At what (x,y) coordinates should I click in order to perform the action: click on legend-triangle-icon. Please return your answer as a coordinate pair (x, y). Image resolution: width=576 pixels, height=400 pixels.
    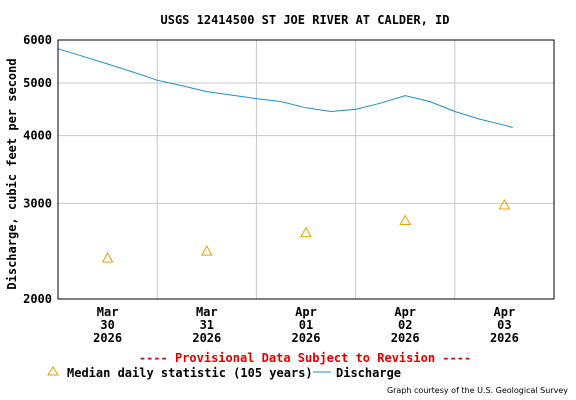
    Looking at the image, I should click on (53, 371).